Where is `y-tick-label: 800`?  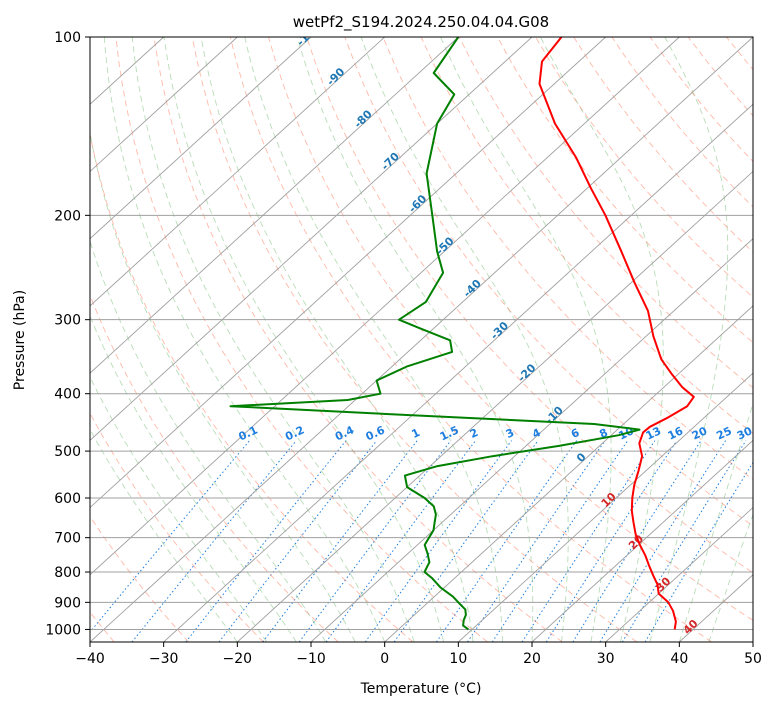 y-tick-label: 800 is located at coordinates (67, 573).